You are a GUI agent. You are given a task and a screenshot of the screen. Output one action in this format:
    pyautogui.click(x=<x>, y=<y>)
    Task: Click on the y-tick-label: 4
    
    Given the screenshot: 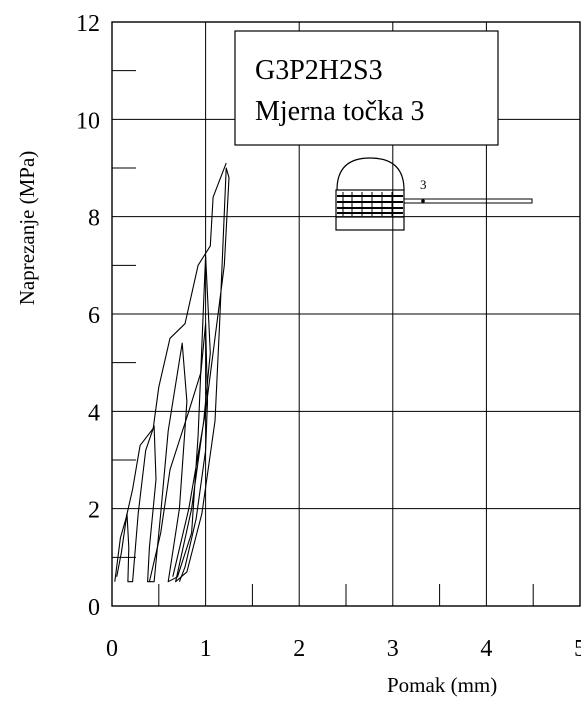 What is the action you would take?
    pyautogui.click(x=94, y=413)
    